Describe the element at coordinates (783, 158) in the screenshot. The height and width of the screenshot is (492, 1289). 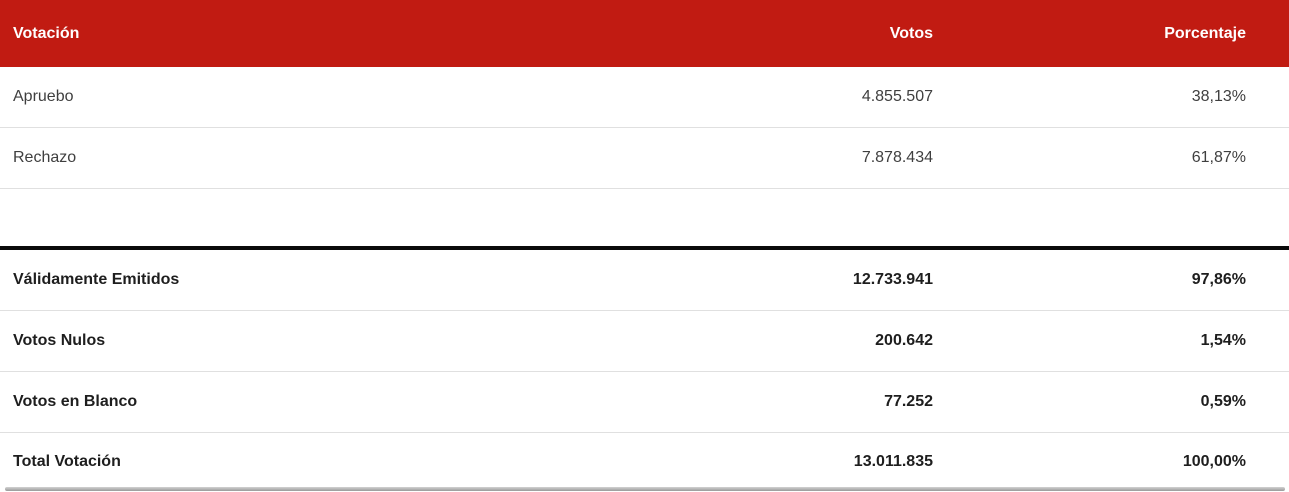
I see `votes-value: 7.878.434` at that location.